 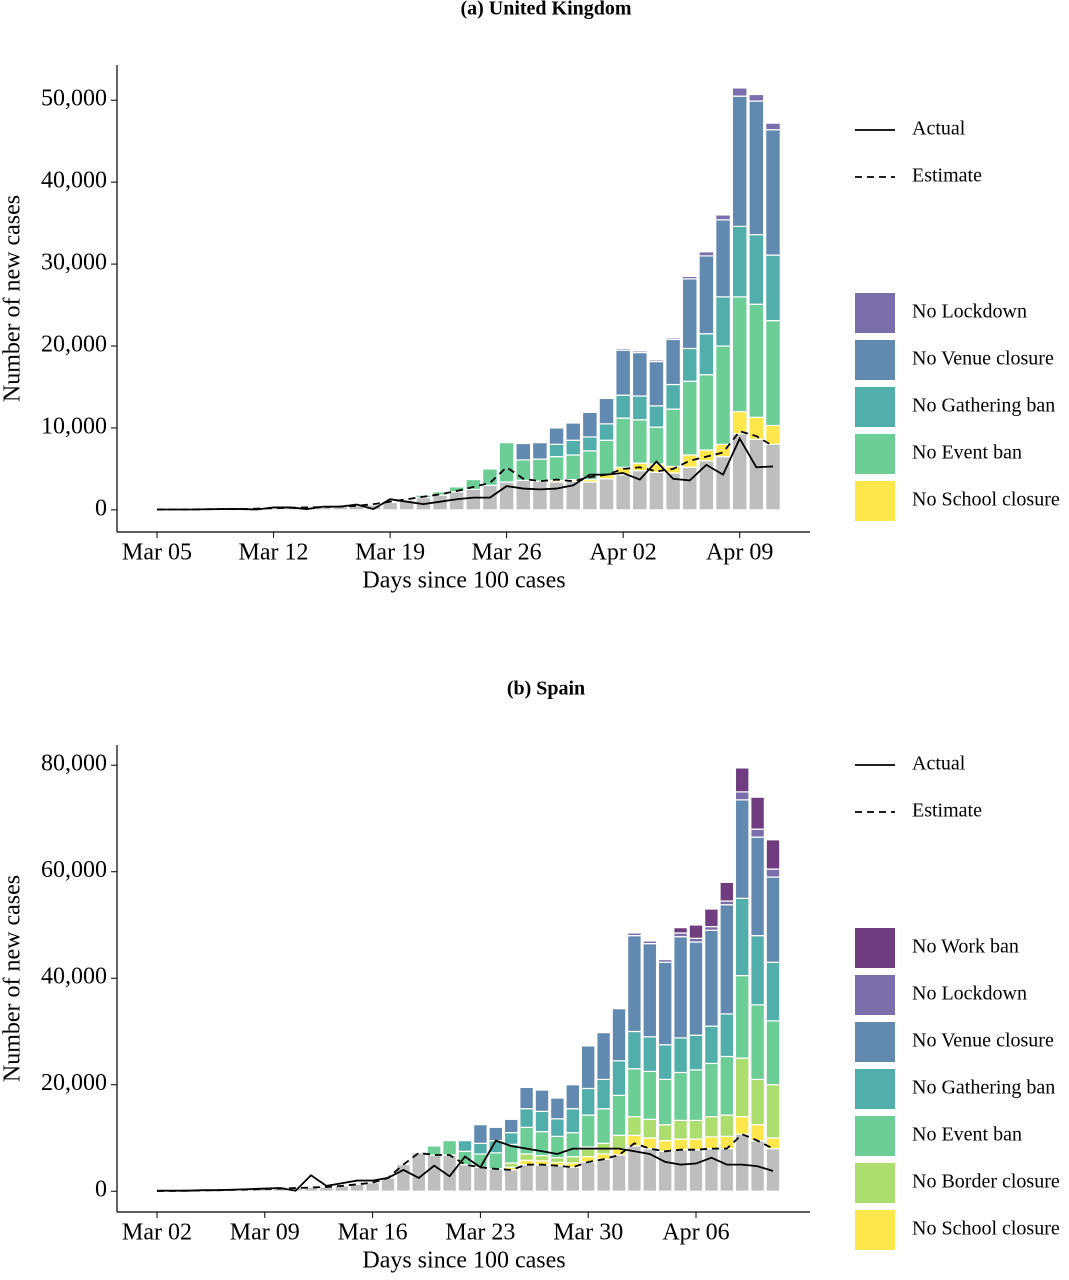 What do you see at coordinates (74, 181) in the screenshot?
I see `y-tick-label: 40,000` at bounding box center [74, 181].